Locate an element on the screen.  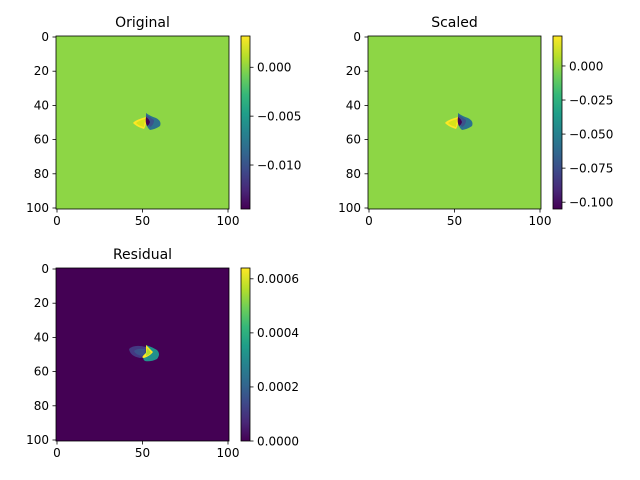
panel-title: Original is located at coordinates (142, 23).